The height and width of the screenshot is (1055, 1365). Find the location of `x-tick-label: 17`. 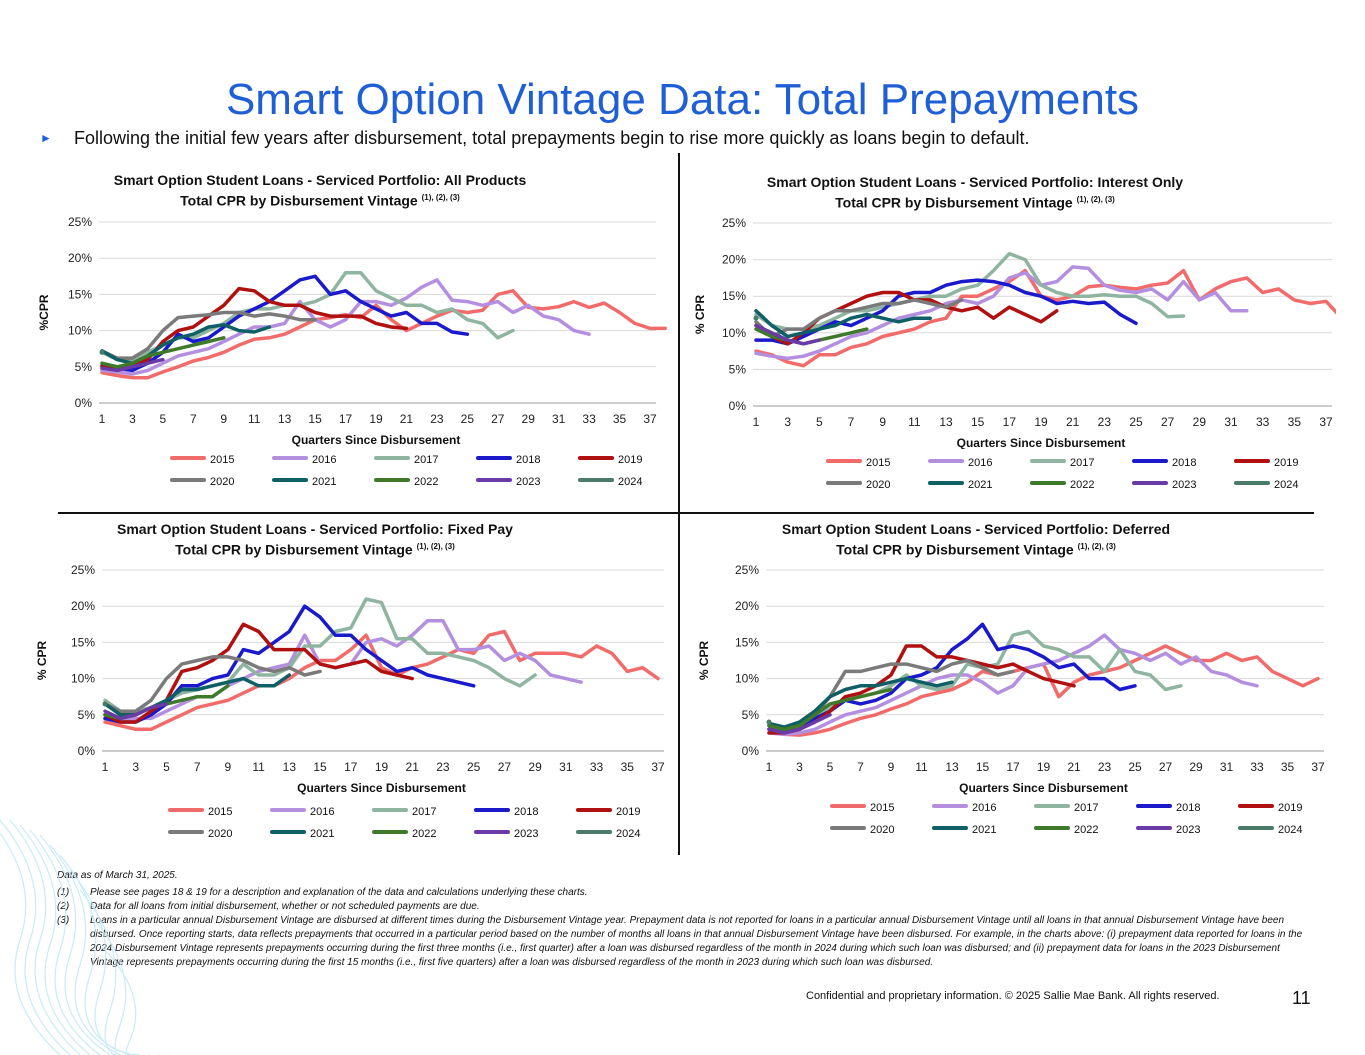

x-tick-label: 17 is located at coordinates (1010, 422).